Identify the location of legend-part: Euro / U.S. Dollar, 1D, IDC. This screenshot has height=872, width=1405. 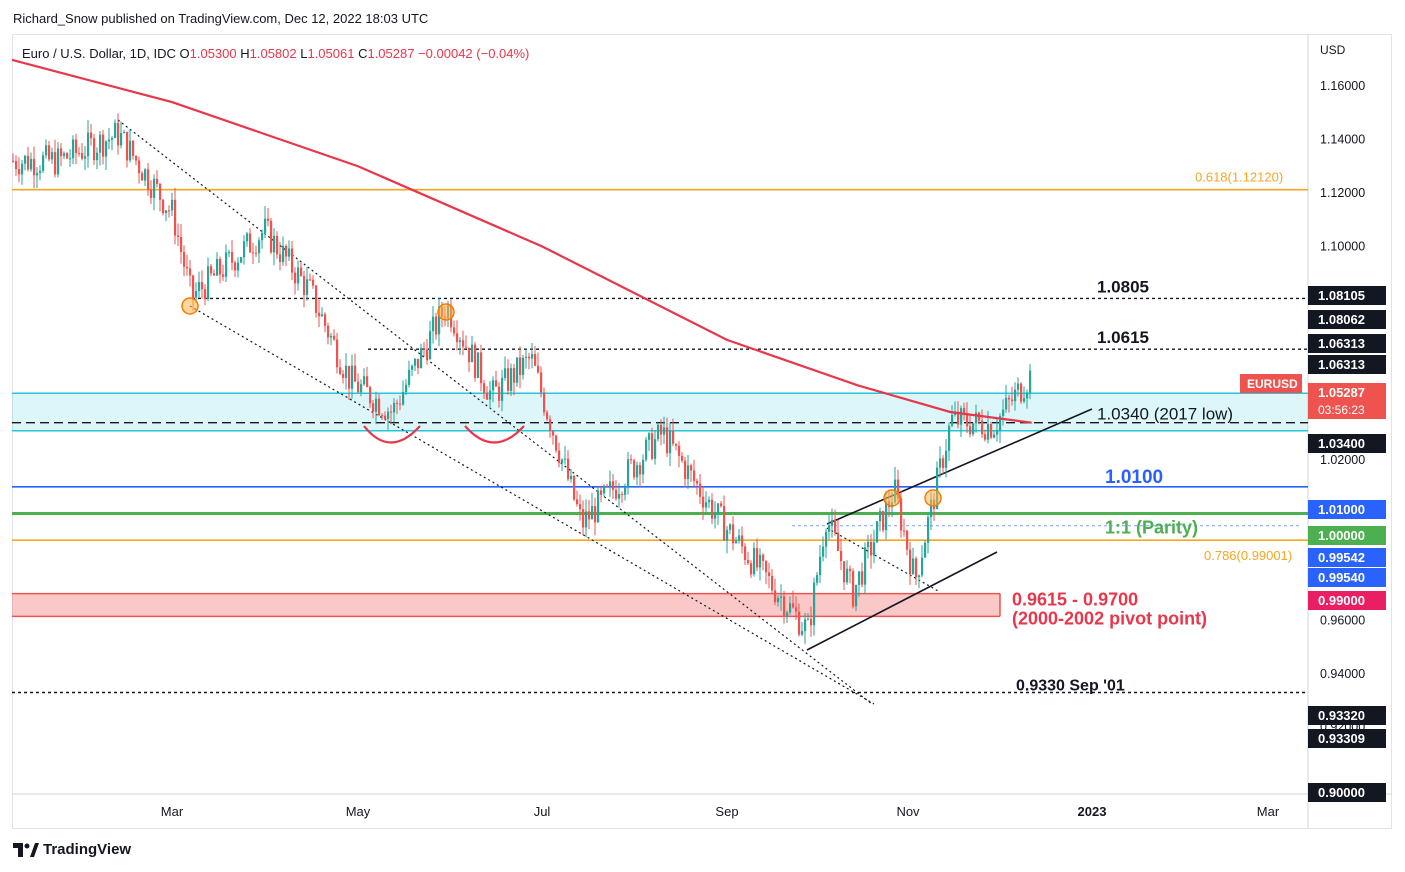
(101, 53).